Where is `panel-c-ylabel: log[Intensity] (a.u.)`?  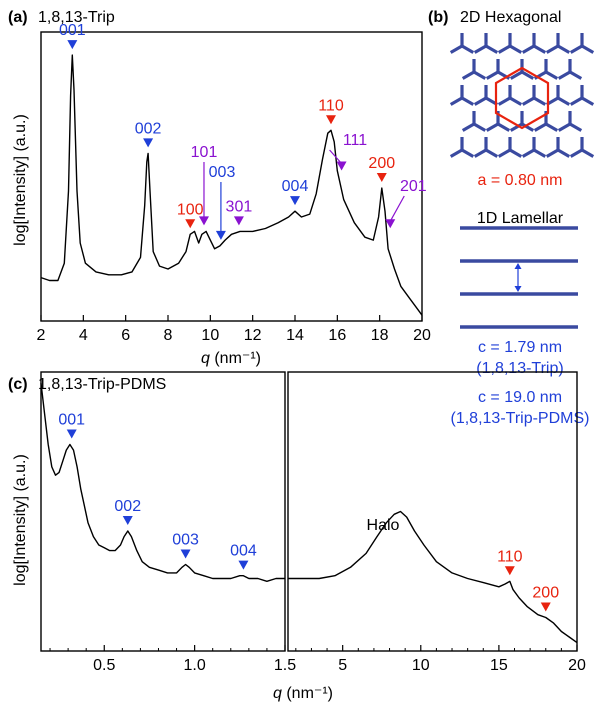 panel-c-ylabel: log[Intensity] (a.u.) is located at coordinates (20, 520).